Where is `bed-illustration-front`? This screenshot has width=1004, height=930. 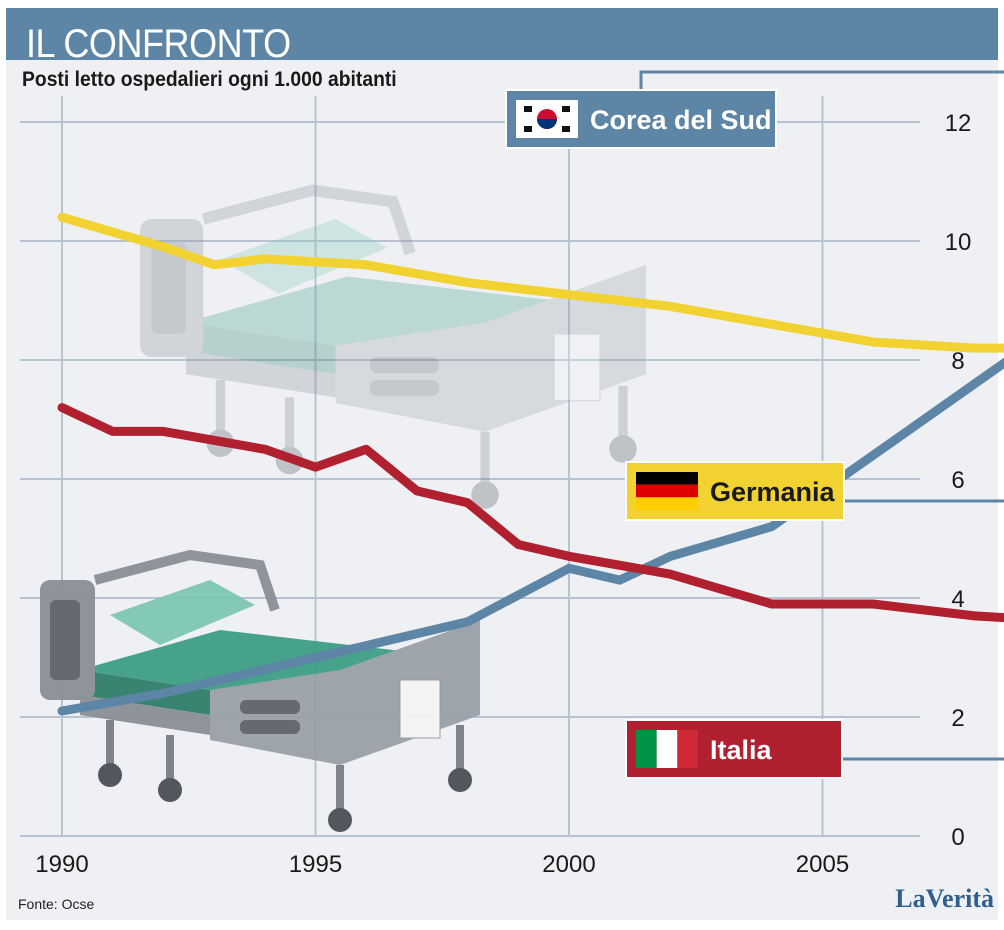 bed-illustration-front is located at coordinates (260, 690).